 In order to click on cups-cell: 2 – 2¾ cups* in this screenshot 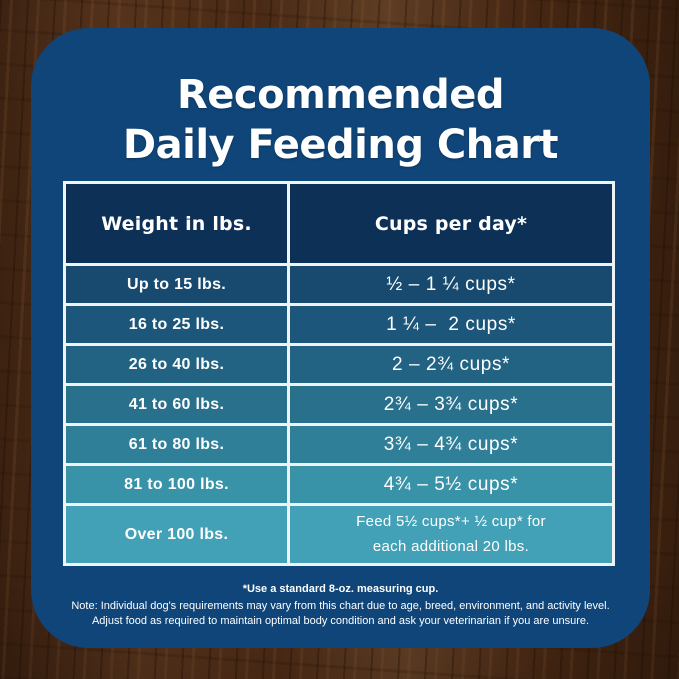, I will do `click(451, 364)`.